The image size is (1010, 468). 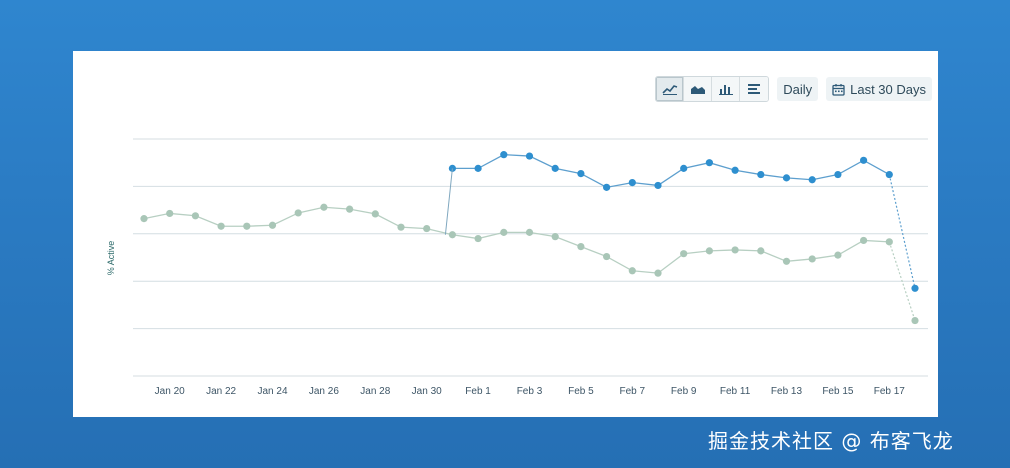 What do you see at coordinates (902, 281) in the screenshot?
I see `series-gray-projection-line` at bounding box center [902, 281].